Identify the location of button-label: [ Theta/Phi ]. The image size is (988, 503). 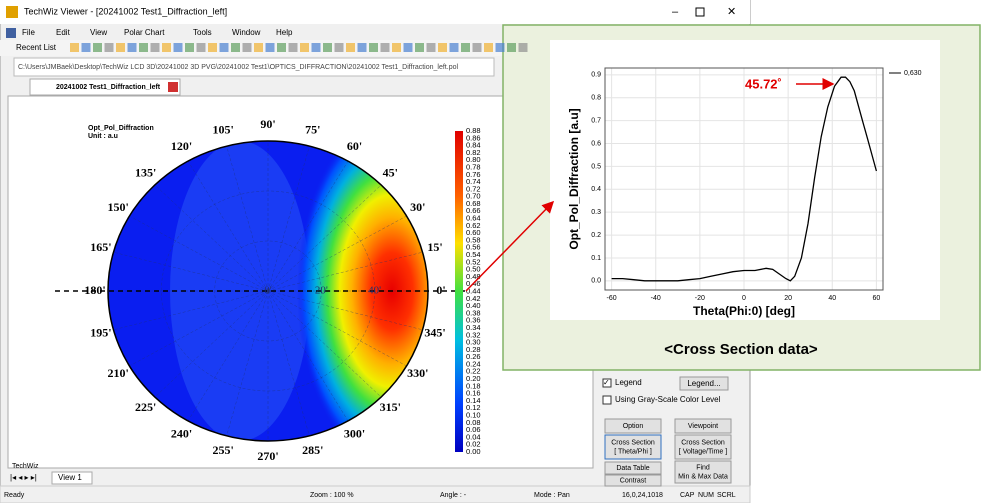
(633, 451).